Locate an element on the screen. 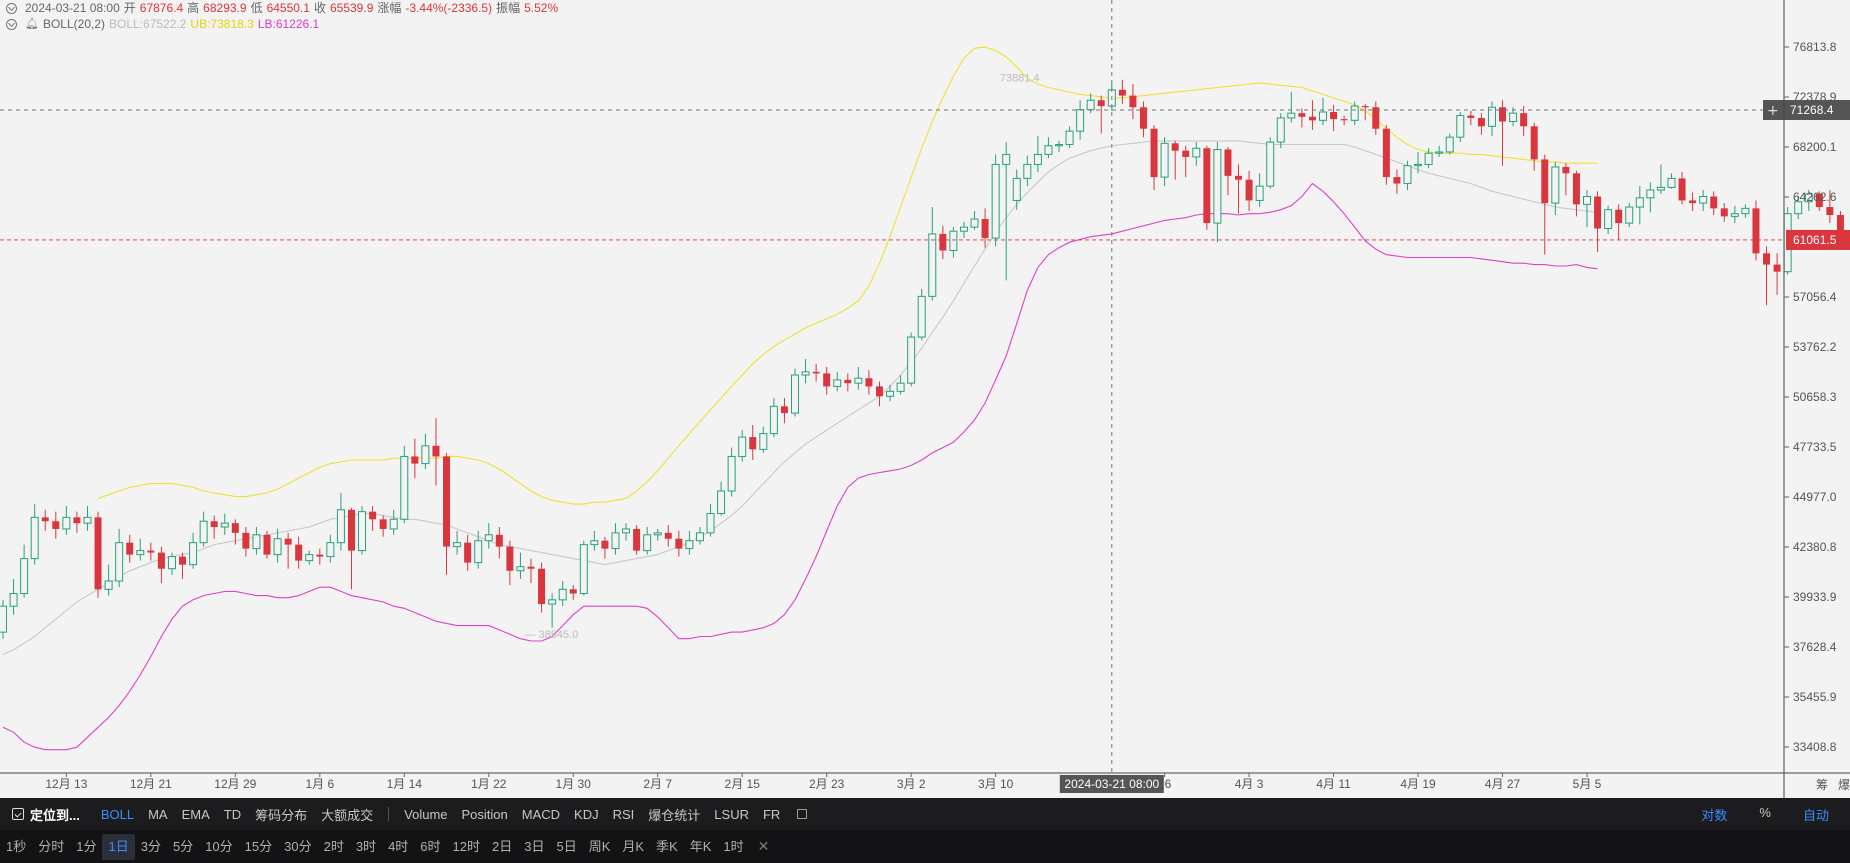 The height and width of the screenshot is (863, 1850). indicator-筹码分布: 筹码分布 is located at coordinates (281, 815).